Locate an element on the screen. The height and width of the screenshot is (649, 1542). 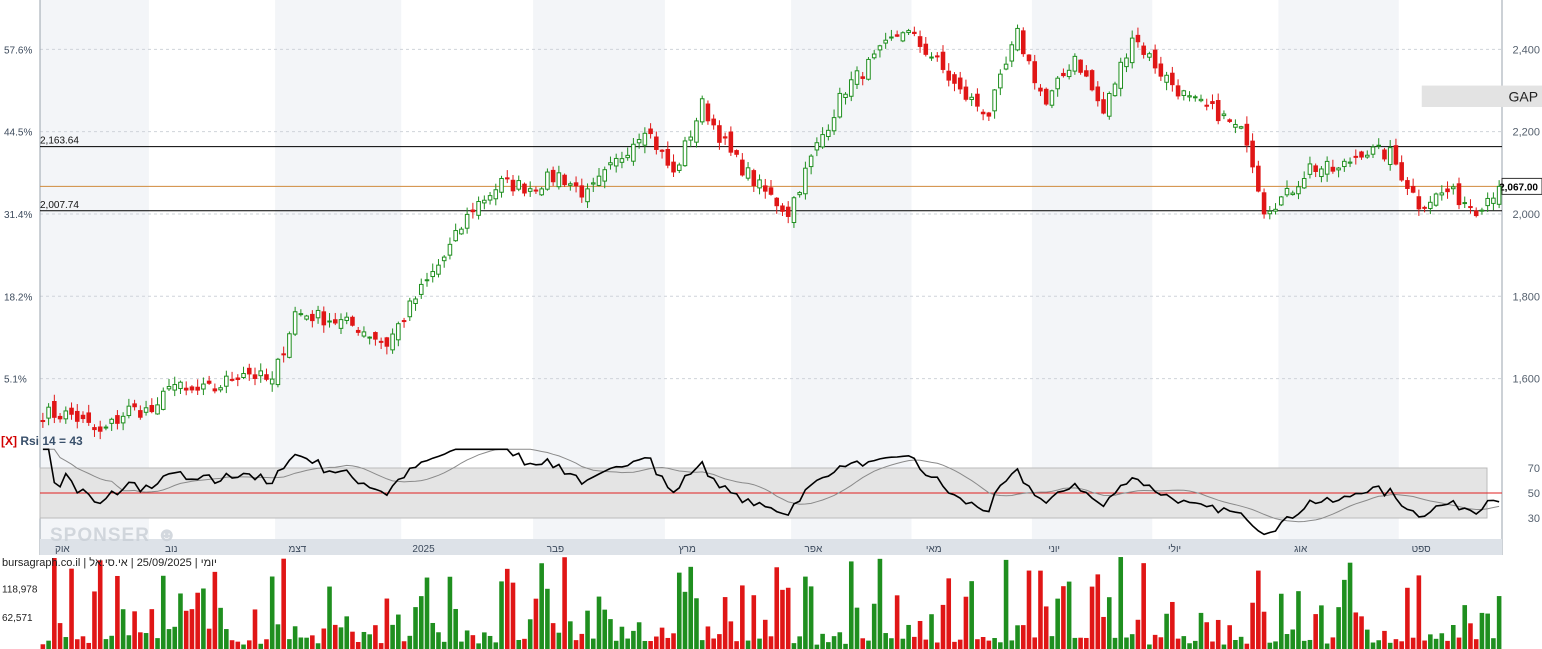
monkey-logo-icon: ☻ is located at coordinates (167, 535).